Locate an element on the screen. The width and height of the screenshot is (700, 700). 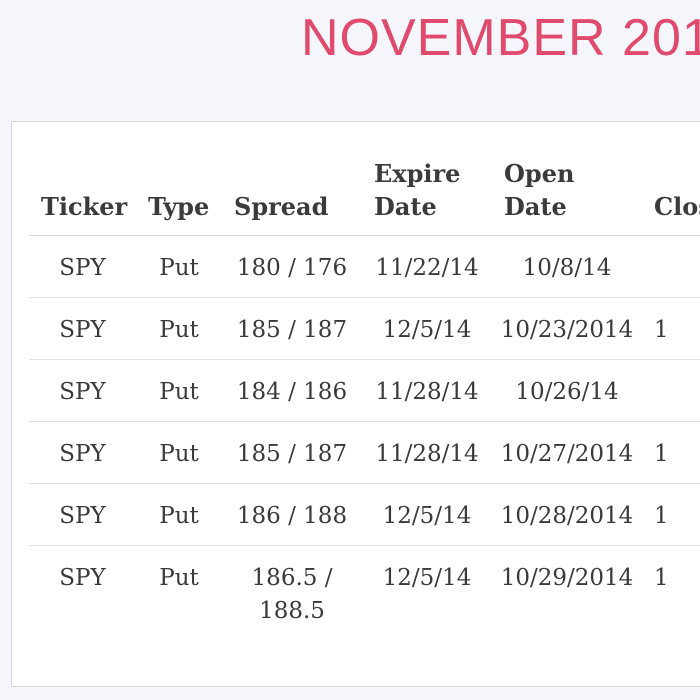
cell-open-date: 10/28/2014 is located at coordinates (567, 514).